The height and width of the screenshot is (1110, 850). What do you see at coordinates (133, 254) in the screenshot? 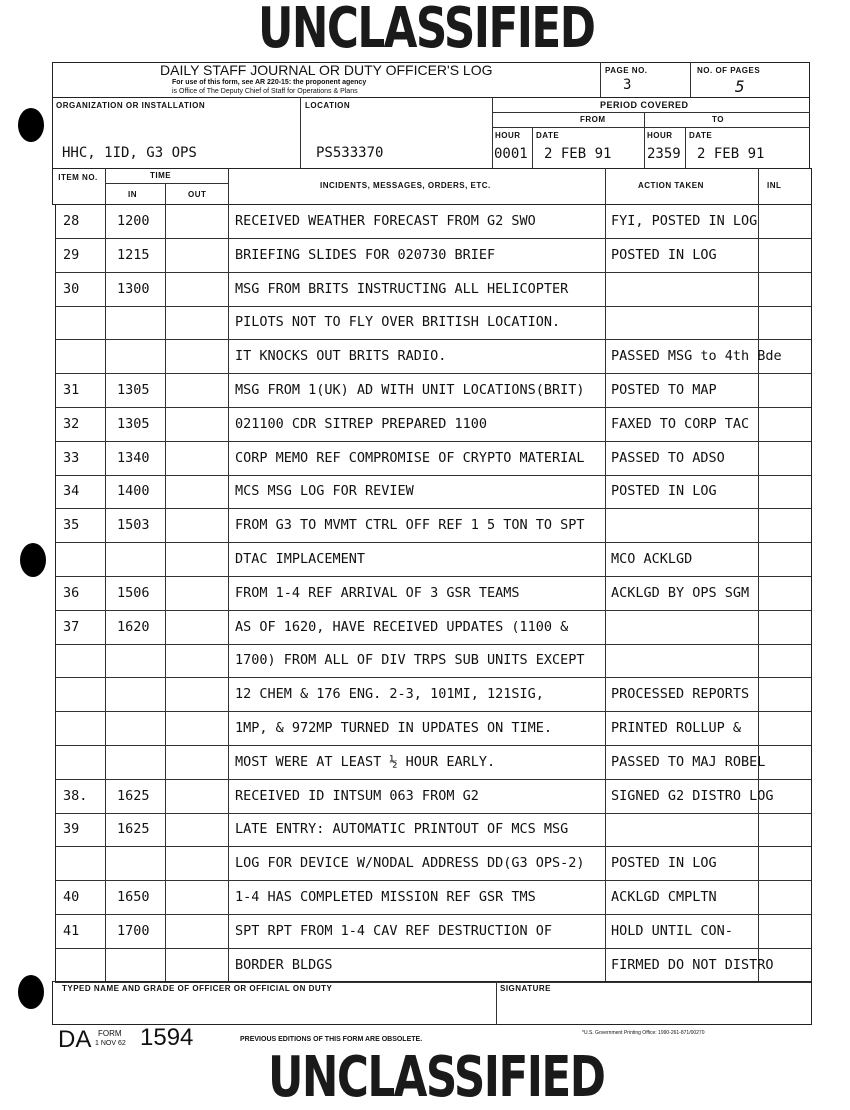
I see `time-in: 1215` at bounding box center [133, 254].